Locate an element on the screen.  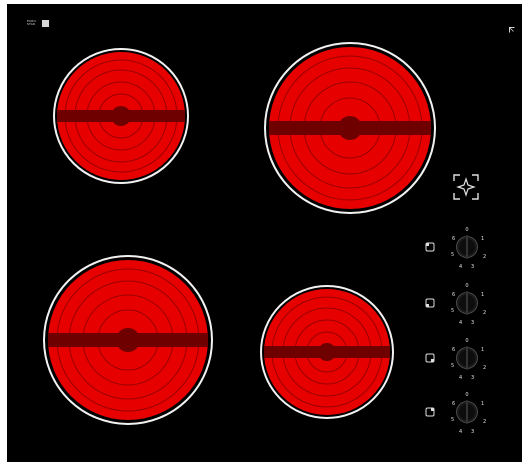
knob-2-scale-3: 3 is located at coordinates (472, 322).